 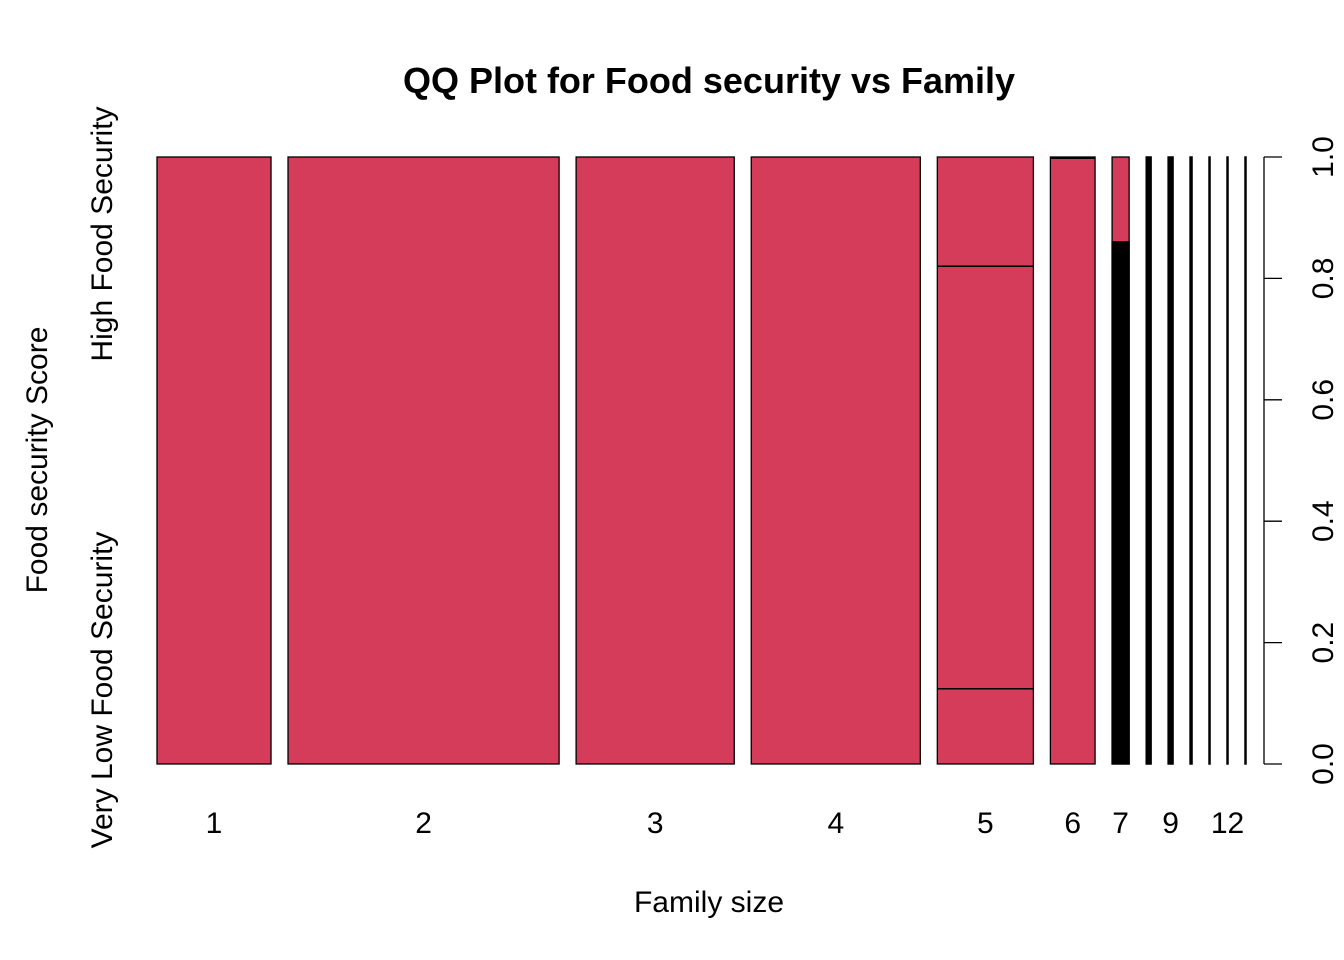 I want to click on x-tick-label-5: 5, so click(x=985, y=823).